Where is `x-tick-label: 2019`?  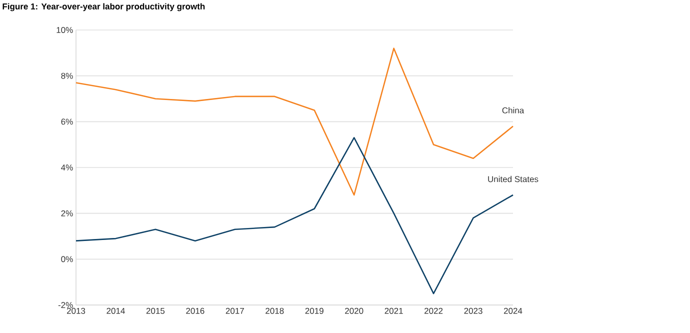
x-tick-label: 2019 is located at coordinates (314, 311).